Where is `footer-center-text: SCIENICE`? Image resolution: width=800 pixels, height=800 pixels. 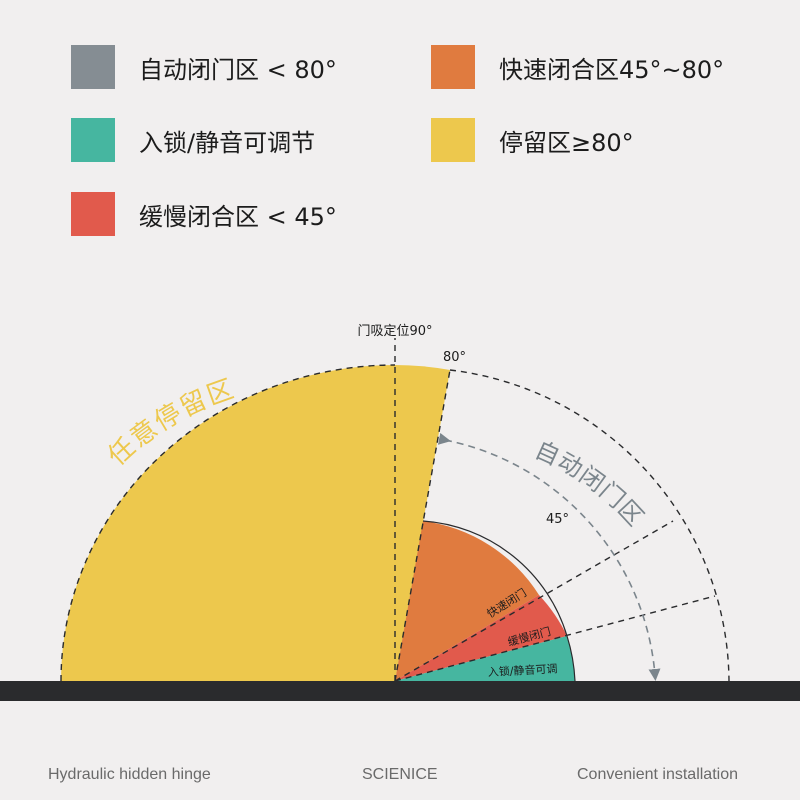
footer-center-text: SCIENICE is located at coordinates (400, 774).